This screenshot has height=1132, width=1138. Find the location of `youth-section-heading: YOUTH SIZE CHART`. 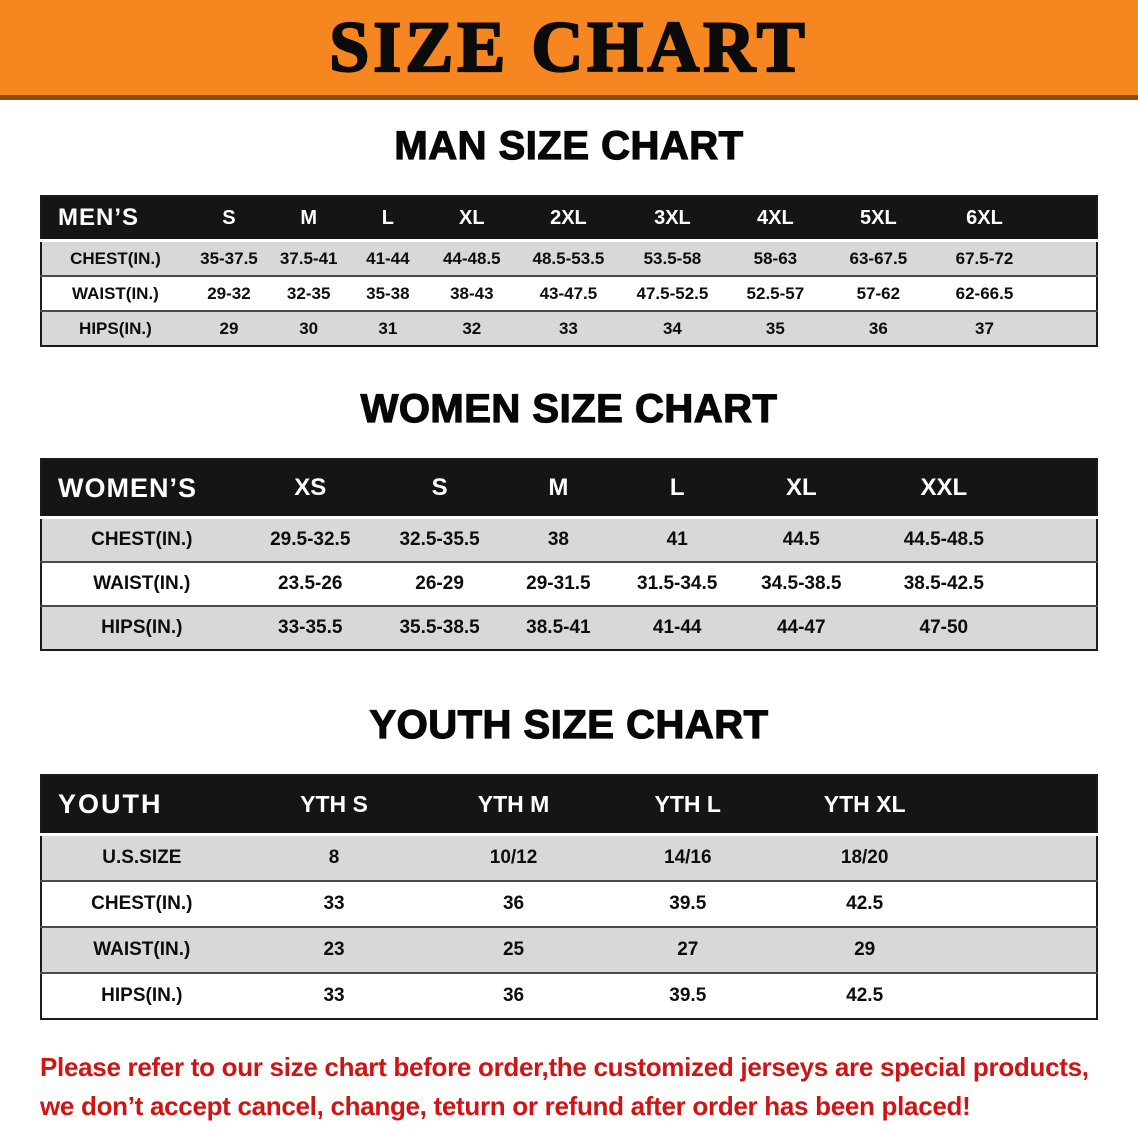

youth-section-heading: YOUTH SIZE CHART is located at coordinates (569, 724).